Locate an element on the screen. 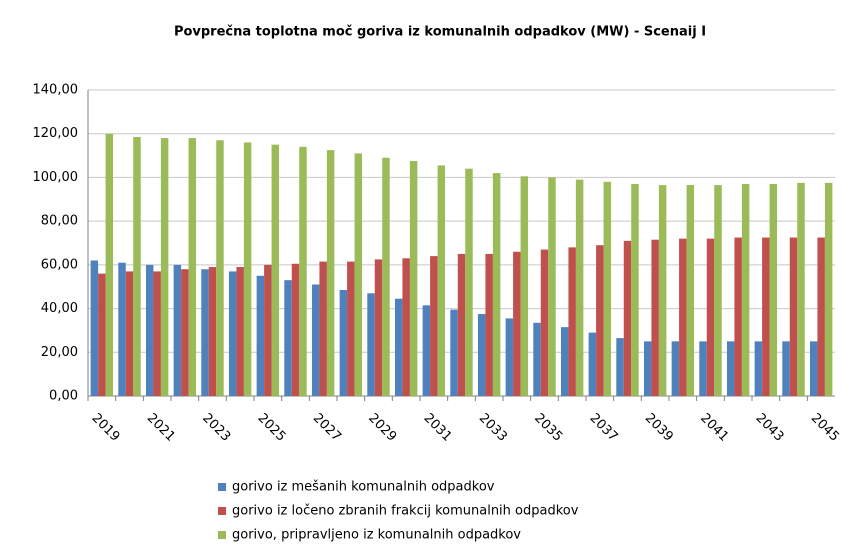 This screenshot has height=546, width=857. x-tick-label: 2027 is located at coordinates (327, 428).